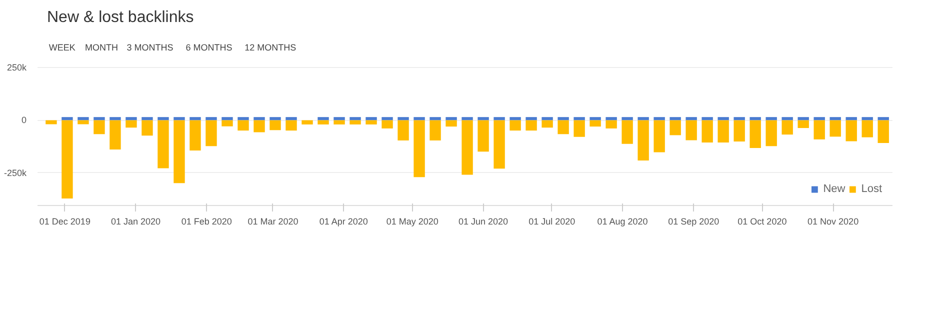 The image size is (941, 331). I want to click on x-tick-label: 01 Jul 2020, so click(552, 221).